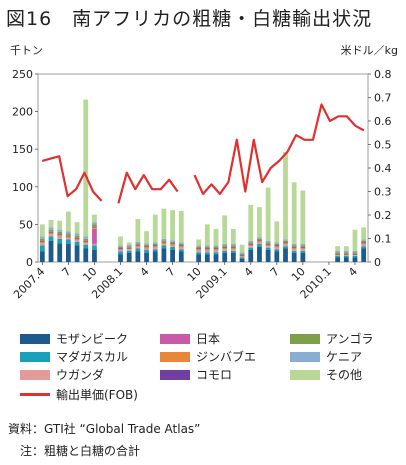  Describe the element at coordinates (383, 98) in the screenshot. I see `right-axis-tick-label: 0.7` at that location.